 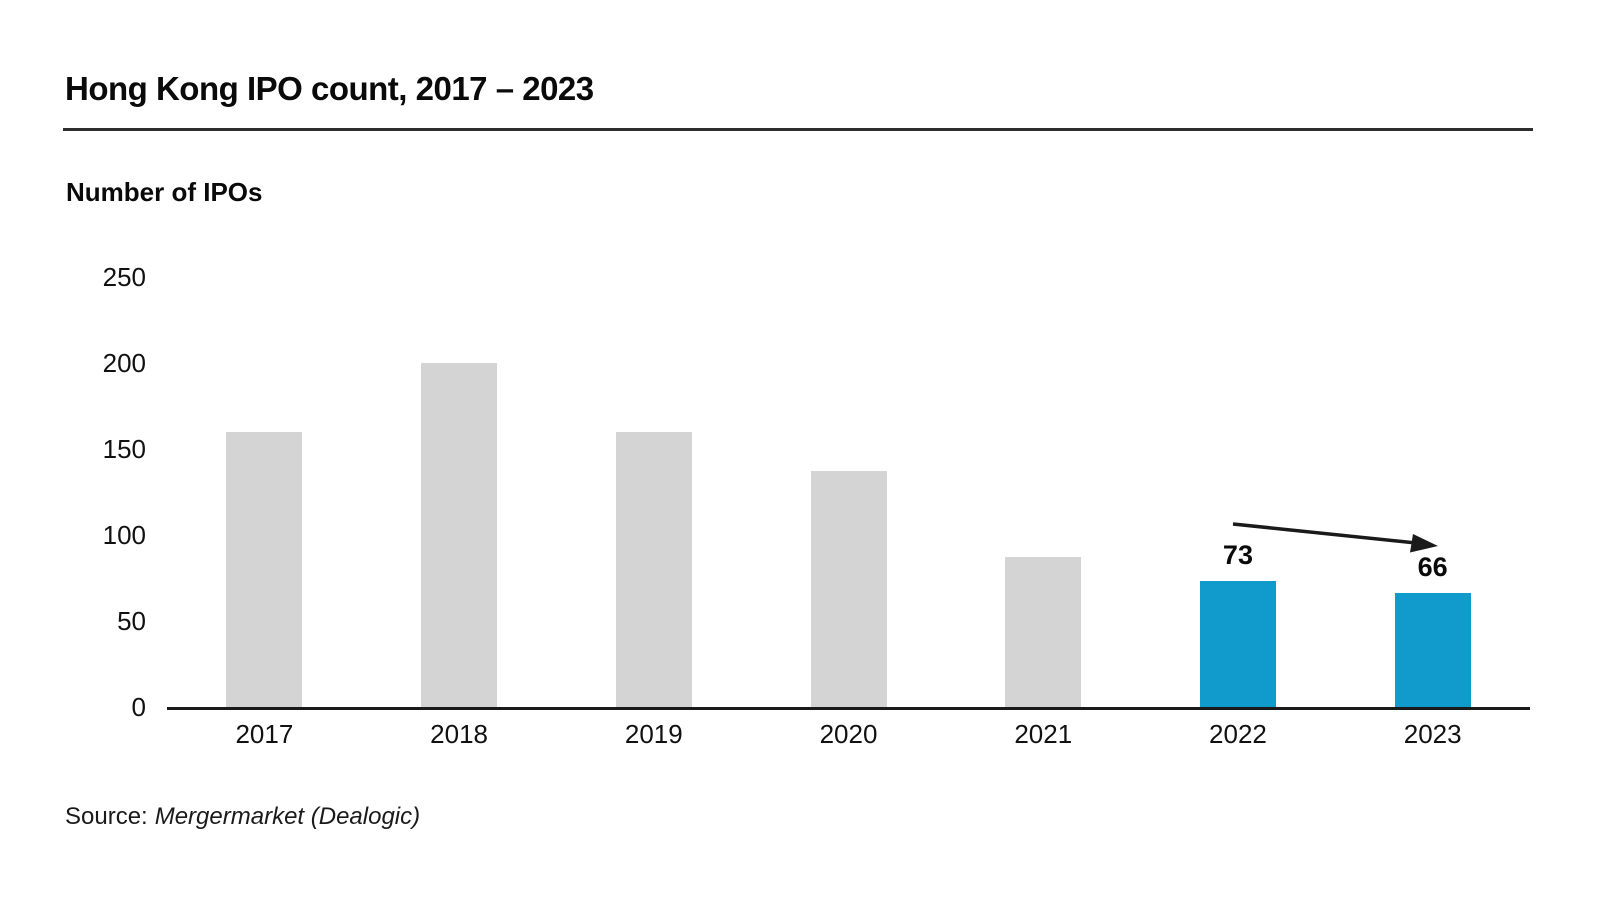 What do you see at coordinates (124, 363) in the screenshot?
I see `y-axis-tick-200: 200` at bounding box center [124, 363].